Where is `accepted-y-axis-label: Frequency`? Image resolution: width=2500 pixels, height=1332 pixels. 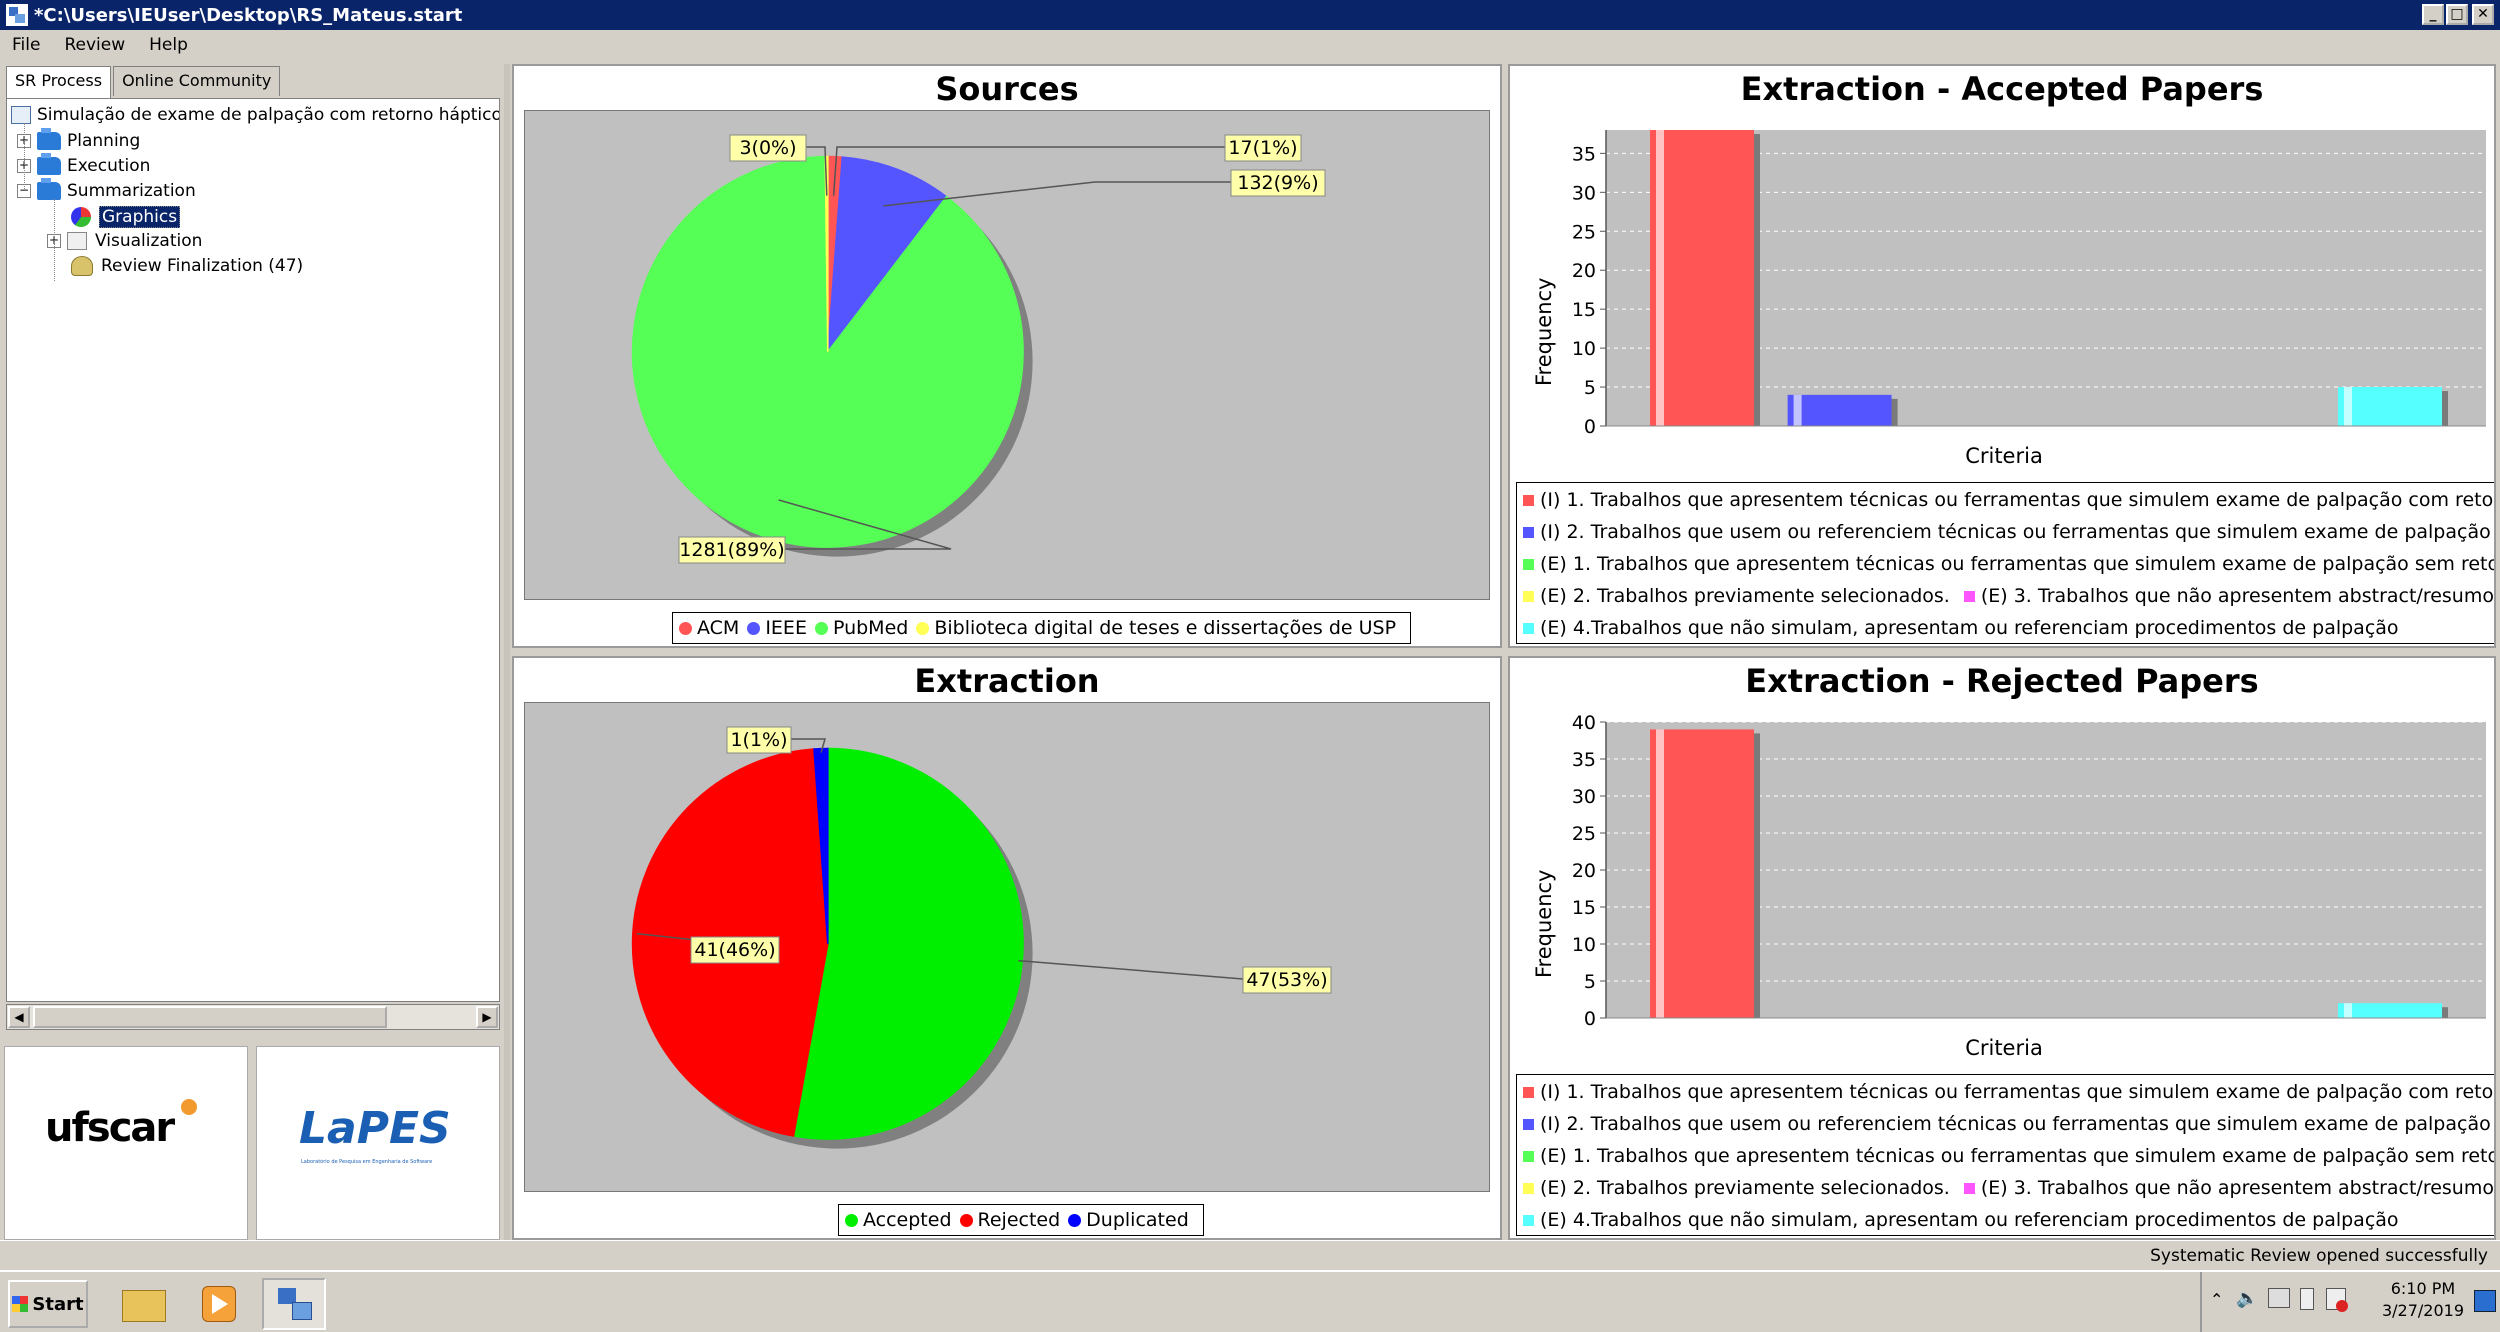 accepted-y-axis-label: Frequency is located at coordinates (1544, 332).